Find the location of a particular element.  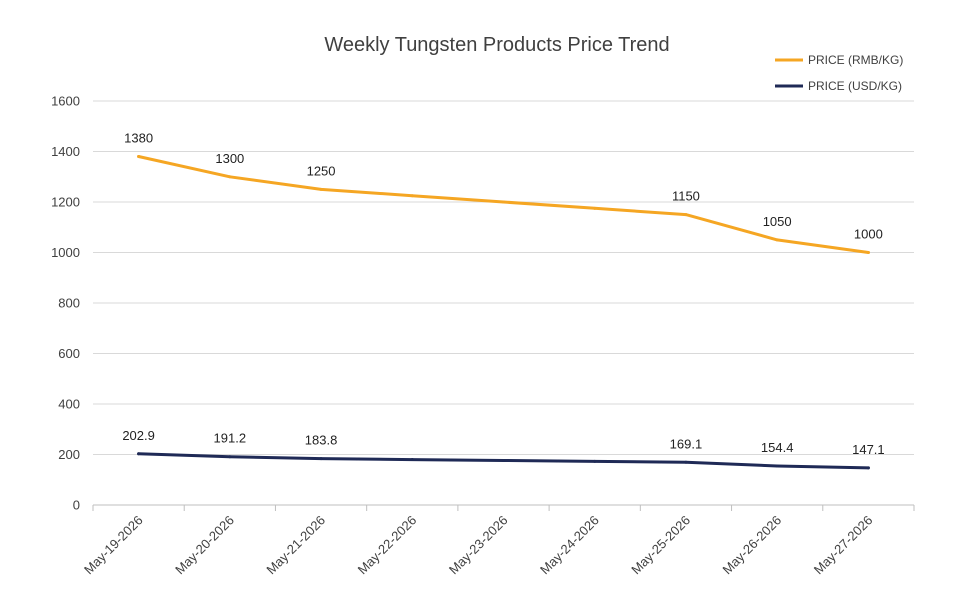

x-tick-label: May-24-2026 is located at coordinates (569, 545).